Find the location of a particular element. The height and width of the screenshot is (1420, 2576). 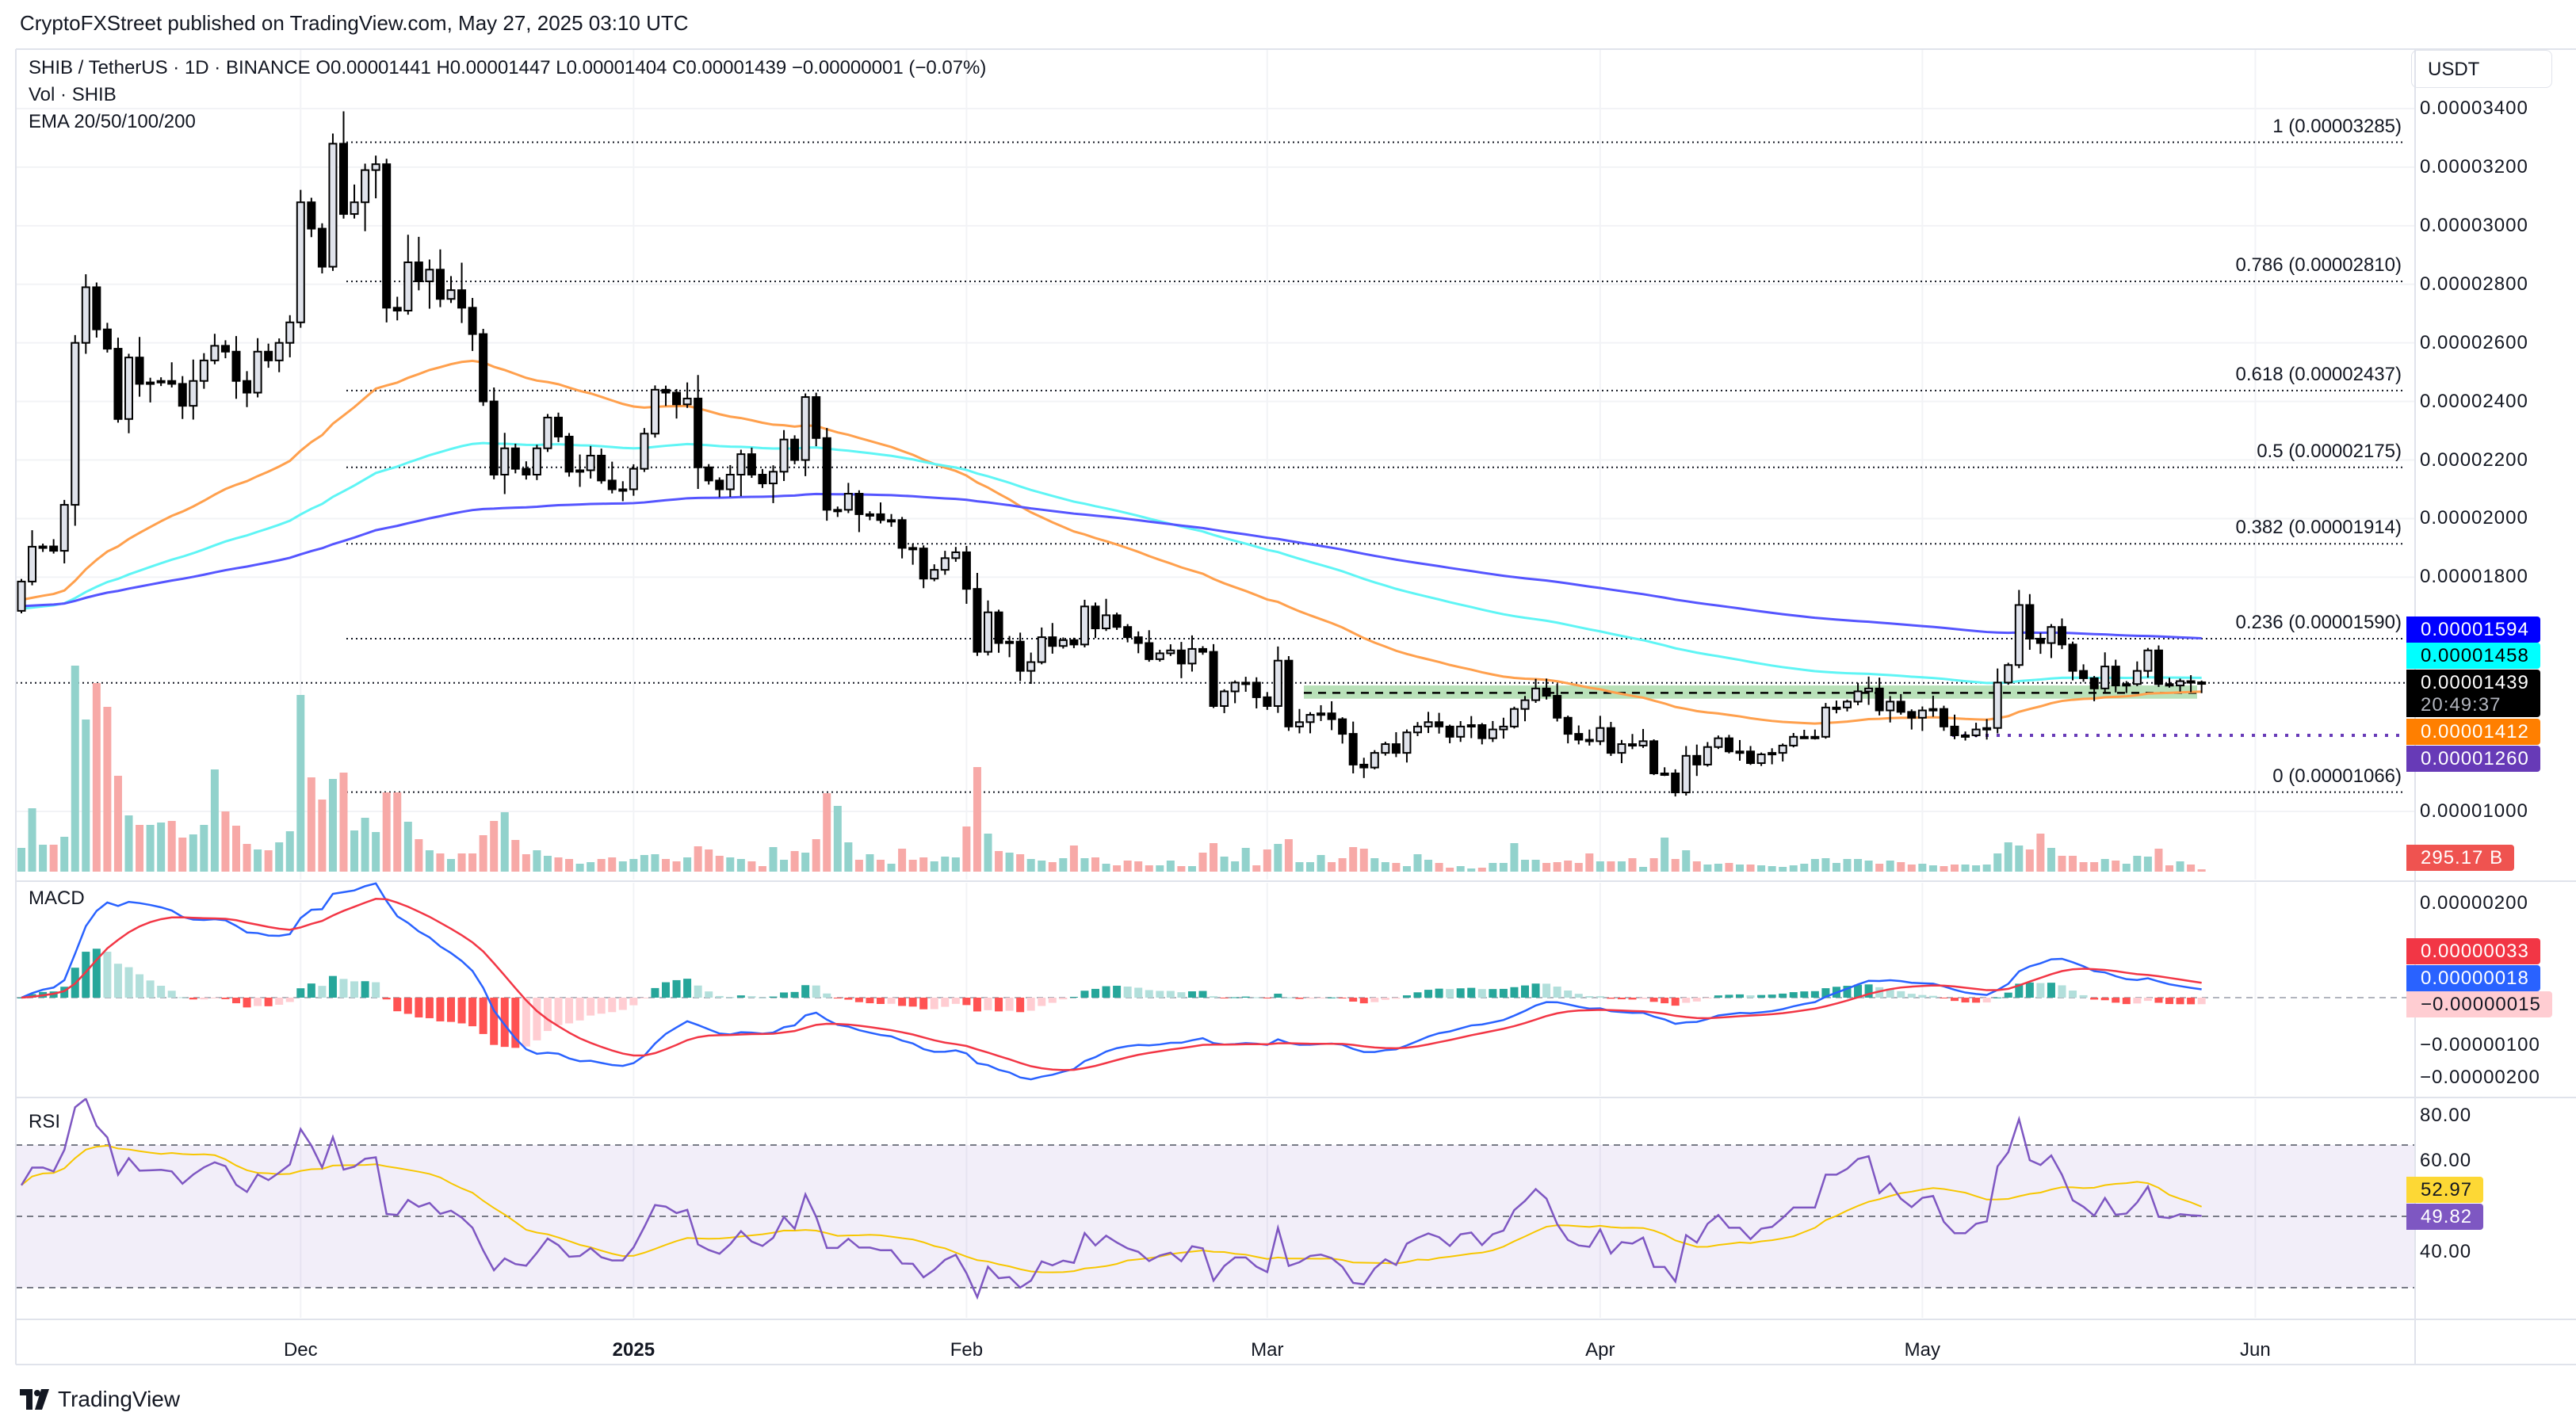

ema-legend: EMA 20/50/100/200 is located at coordinates (113, 122).